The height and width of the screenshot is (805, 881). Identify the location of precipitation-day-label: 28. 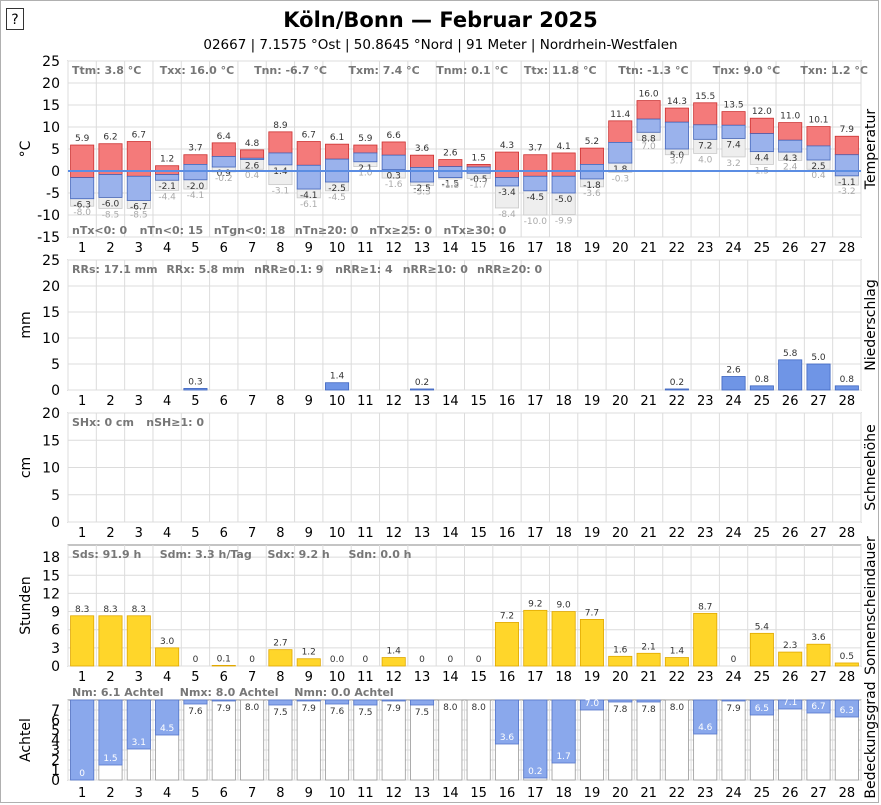
(847, 401).